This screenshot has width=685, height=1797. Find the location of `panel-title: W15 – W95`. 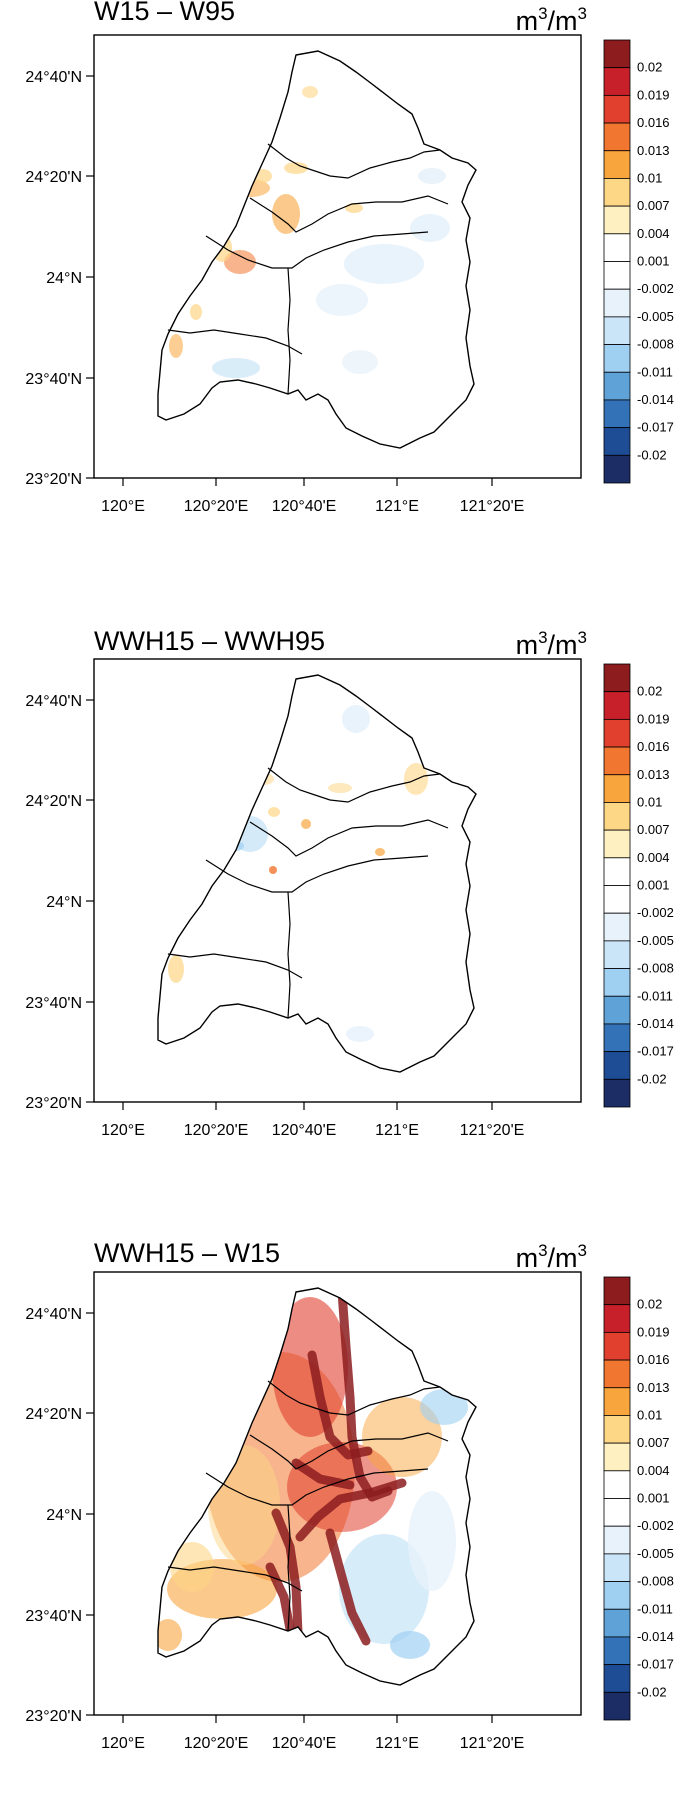

panel-title: W15 – W95 is located at coordinates (164, 13).